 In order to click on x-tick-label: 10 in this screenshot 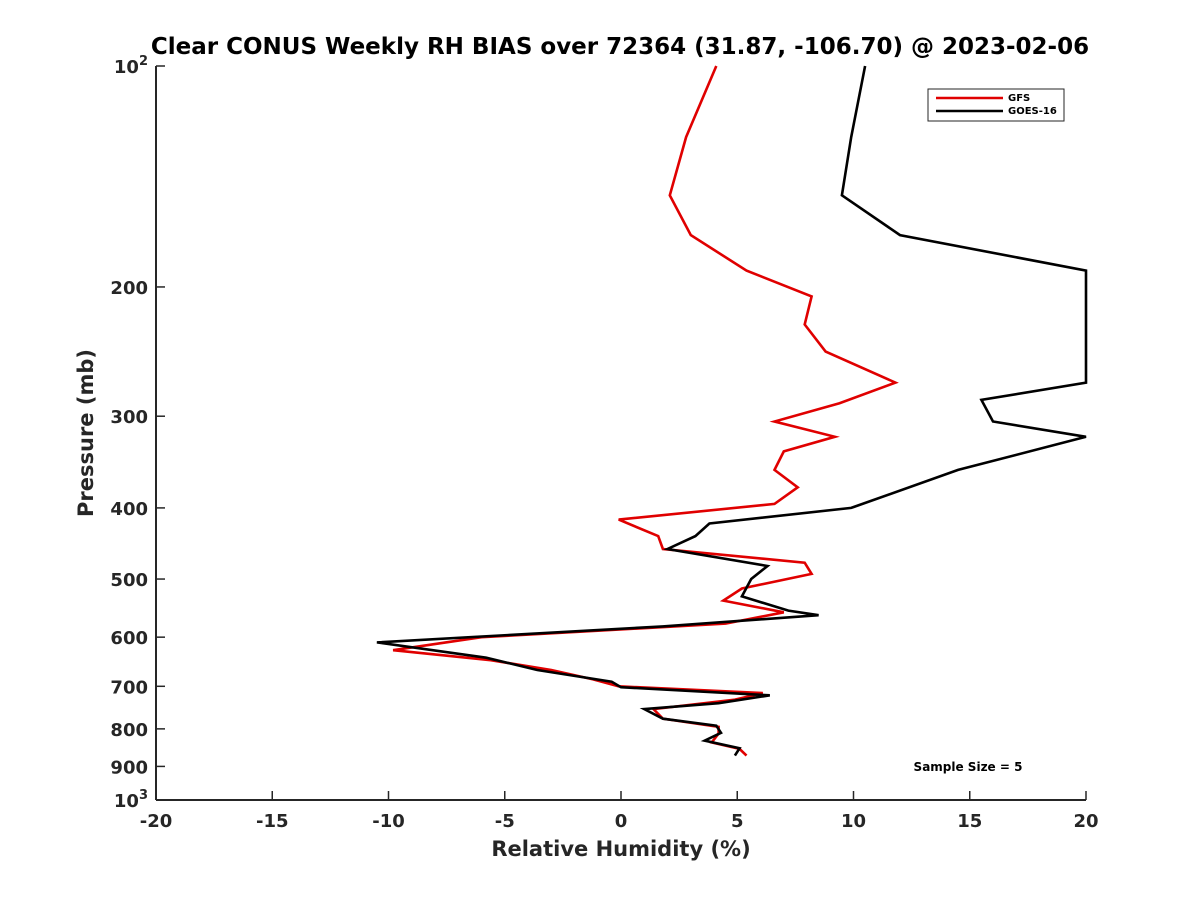, I will do `click(853, 821)`.